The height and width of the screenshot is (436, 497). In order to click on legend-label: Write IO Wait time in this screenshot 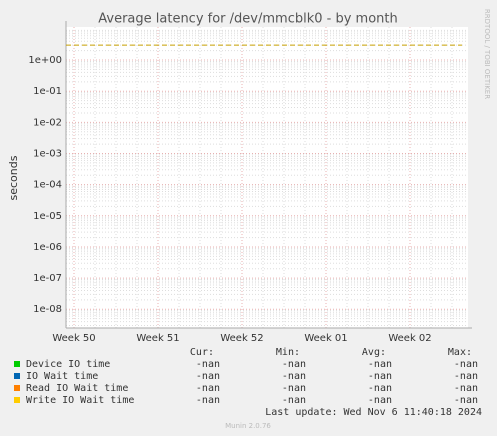, I will do `click(80, 400)`.